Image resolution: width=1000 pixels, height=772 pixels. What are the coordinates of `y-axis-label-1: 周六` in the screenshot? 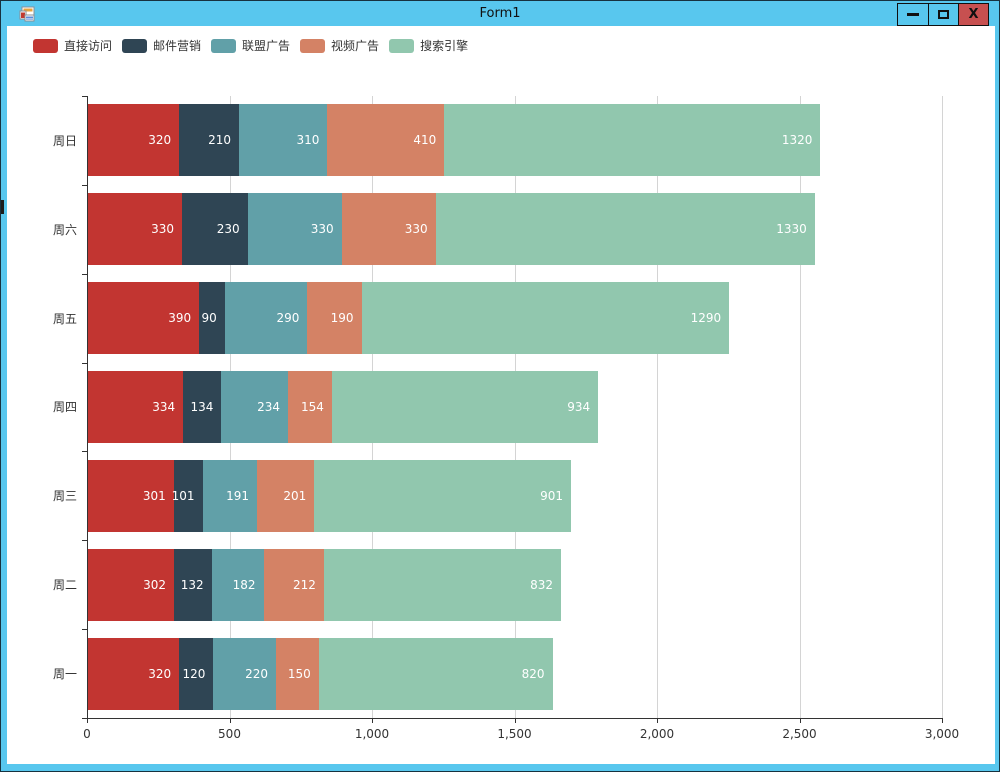 It's located at (64, 229).